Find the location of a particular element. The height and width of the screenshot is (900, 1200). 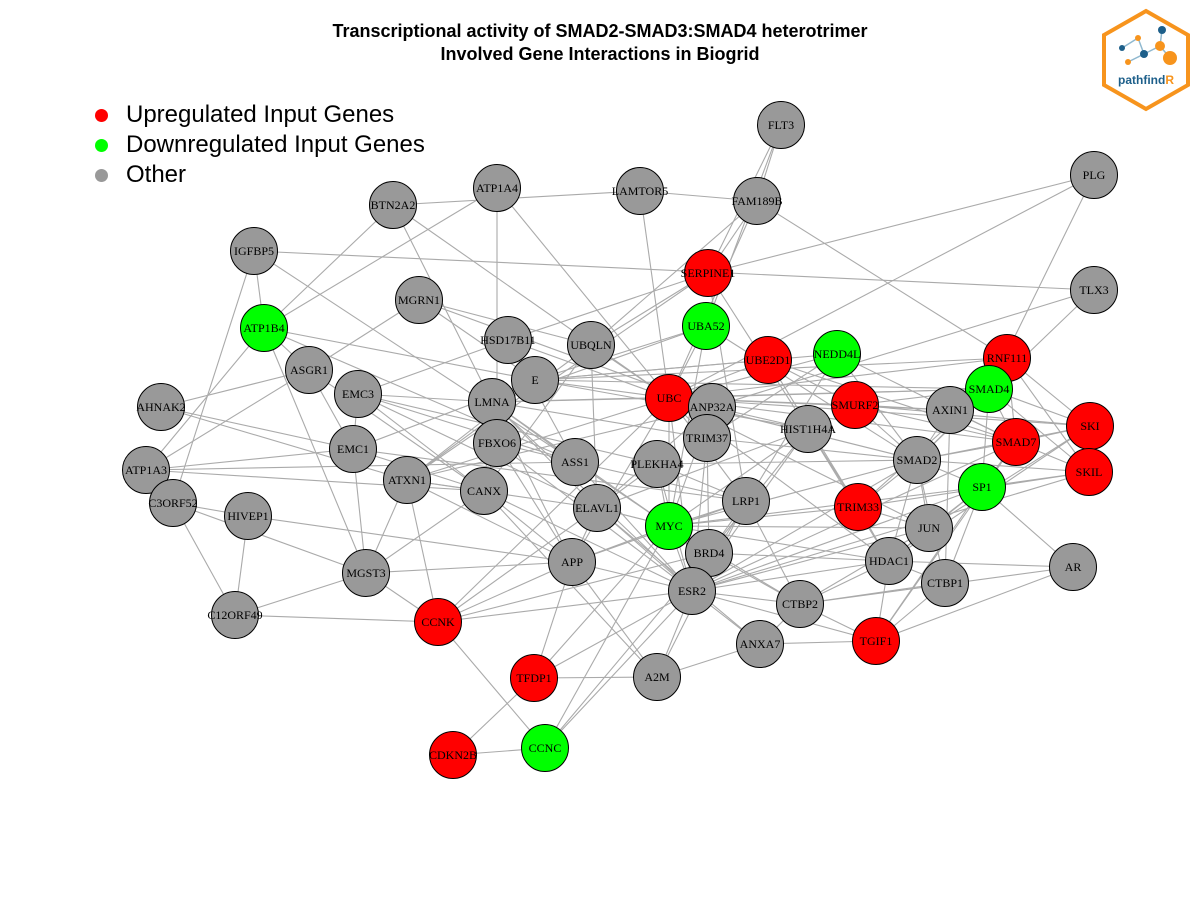

node-circle-axin1 is located at coordinates (950, 410).